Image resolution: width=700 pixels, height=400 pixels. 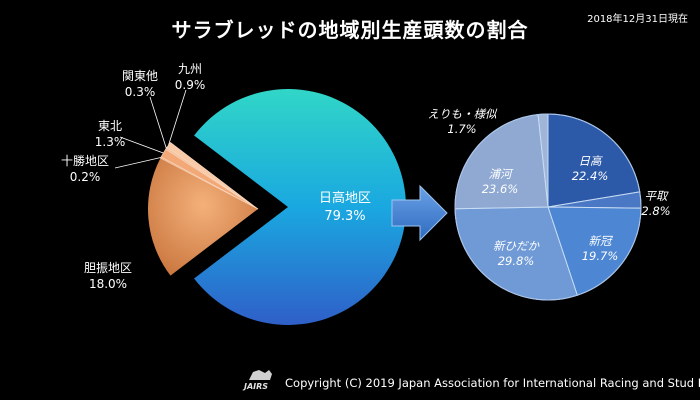 I want to click on arrow-shape, so click(x=419, y=213).